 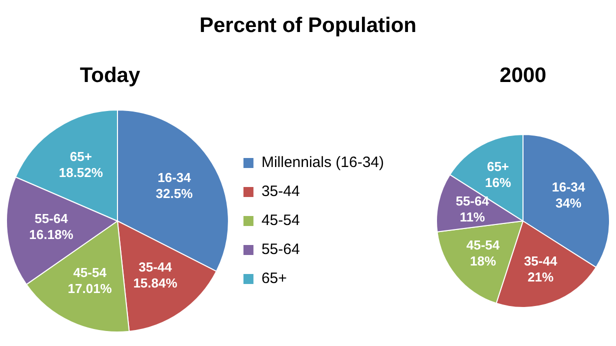 What do you see at coordinates (175, 185) in the screenshot?
I see `data-label: 16-34 32.5%` at bounding box center [175, 185].